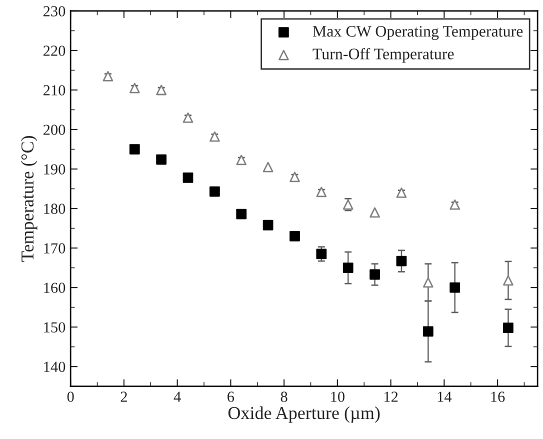 The image size is (543, 439). I want to click on y-tick-label: 200, so click(54, 129).